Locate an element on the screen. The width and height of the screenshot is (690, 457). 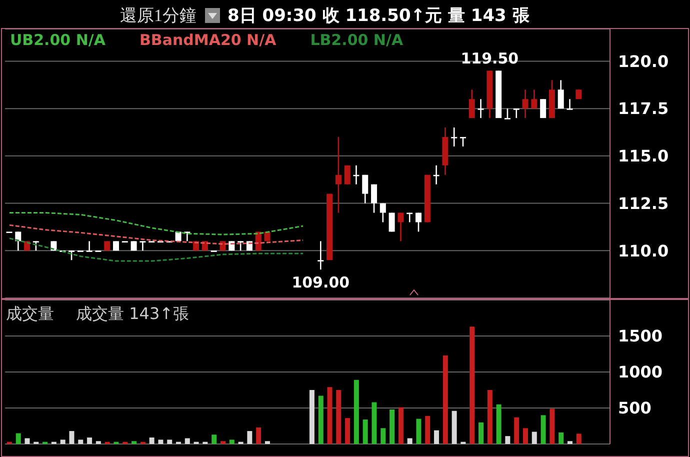
y-tick-label: 500 is located at coordinates (635, 408).